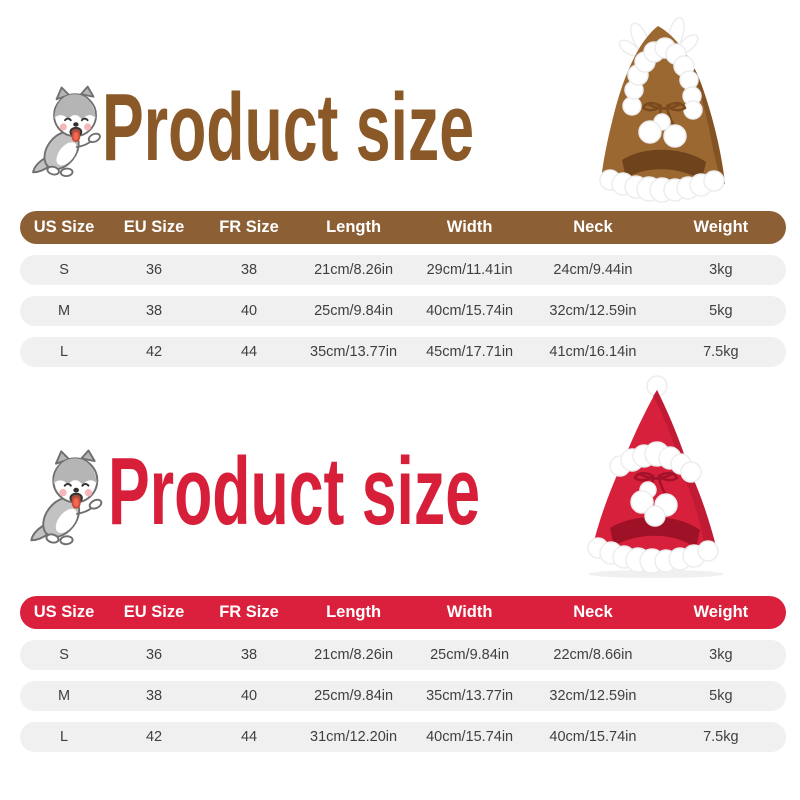  Describe the element at coordinates (593, 655) in the screenshot. I see `cell: 22cm/8.66in` at that location.